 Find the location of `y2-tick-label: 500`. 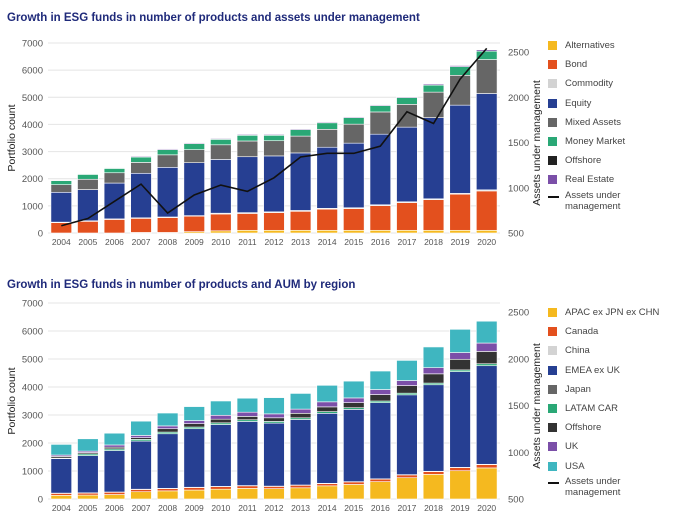

y2-tick-label: 500 is located at coordinates (516, 234).